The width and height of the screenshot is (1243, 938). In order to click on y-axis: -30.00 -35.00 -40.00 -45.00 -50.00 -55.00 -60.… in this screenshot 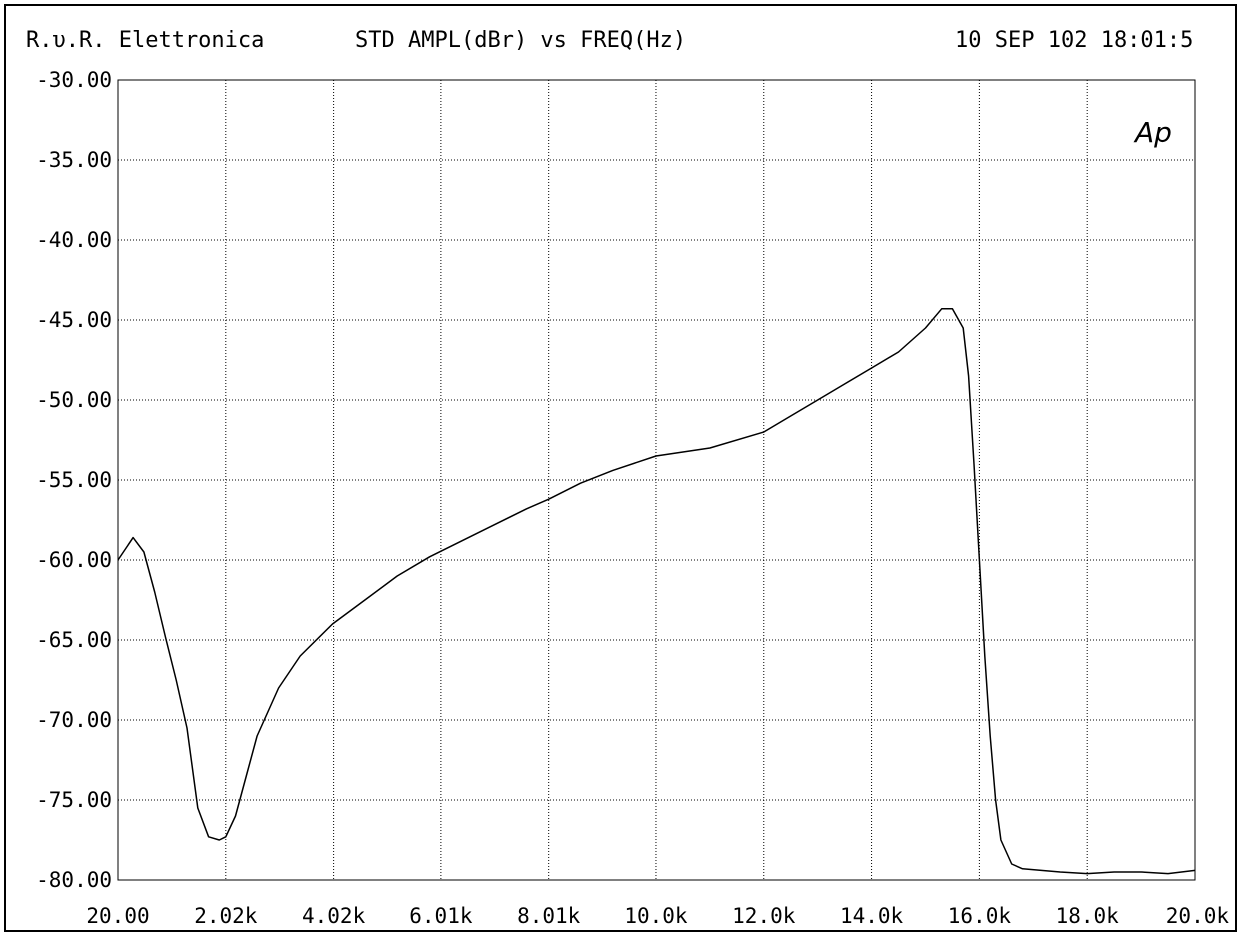, I will do `click(74, 480)`.